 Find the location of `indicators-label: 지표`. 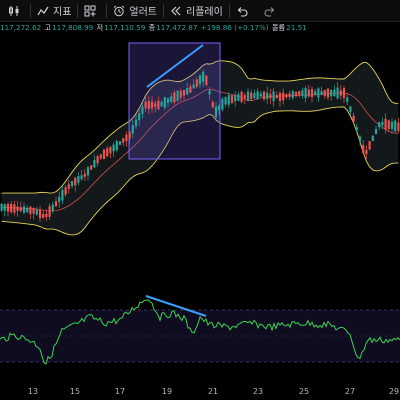

indicators-label: 지표 is located at coordinates (62, 12).